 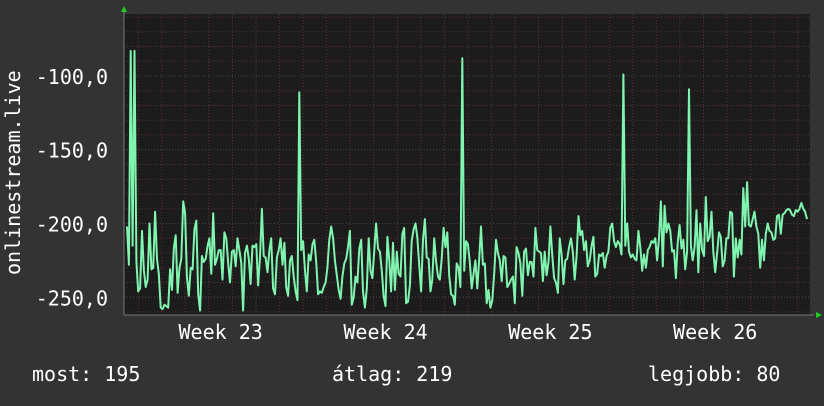 I want to click on x-tick-label: Week 25, so click(x=550, y=332).